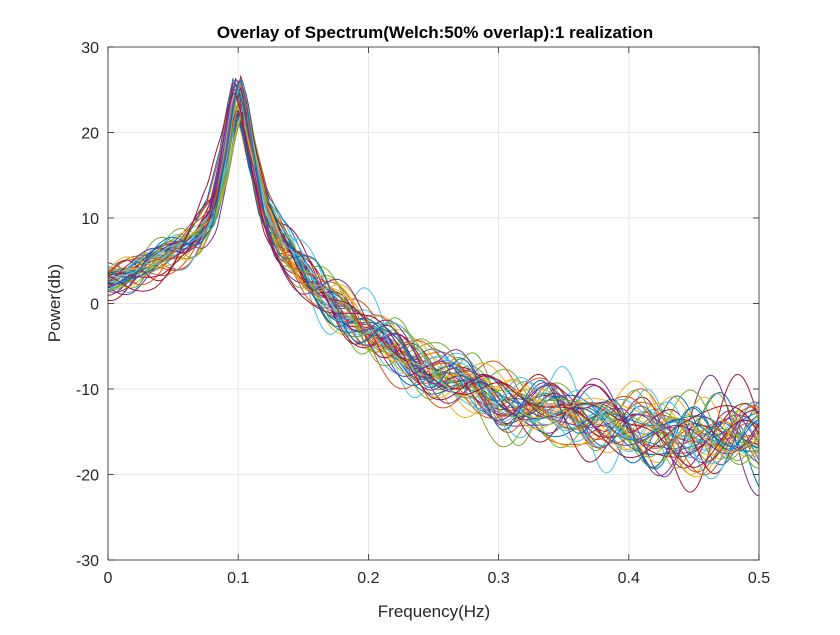 Image resolution: width=840 pixels, height=635 pixels. I want to click on x-tick-label: 0.2, so click(368, 578).